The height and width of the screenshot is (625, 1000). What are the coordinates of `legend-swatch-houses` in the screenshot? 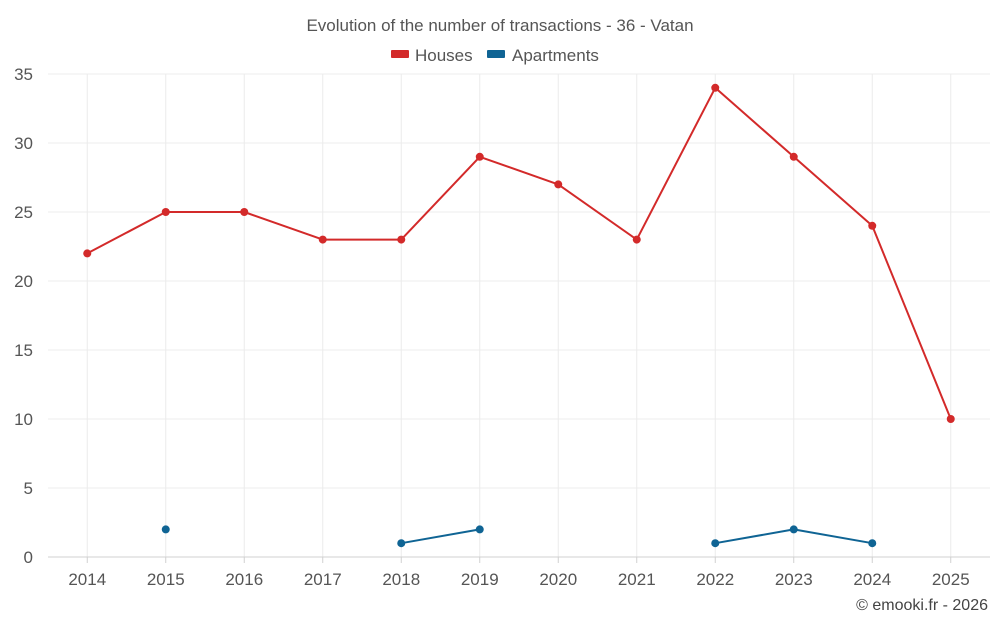 It's located at (400, 54).